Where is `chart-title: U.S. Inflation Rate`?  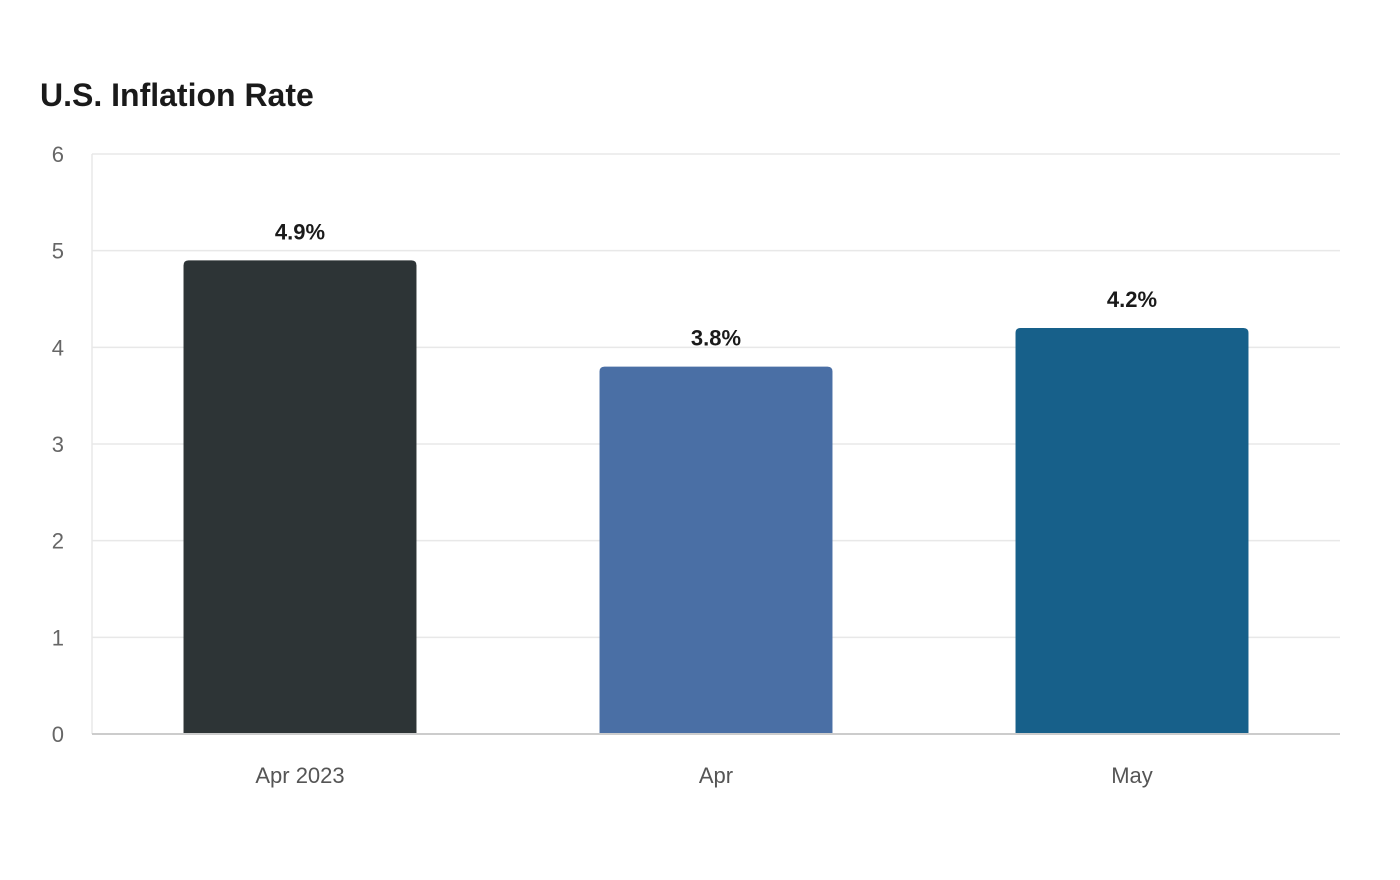 chart-title: U.S. Inflation Rate is located at coordinates (177, 95).